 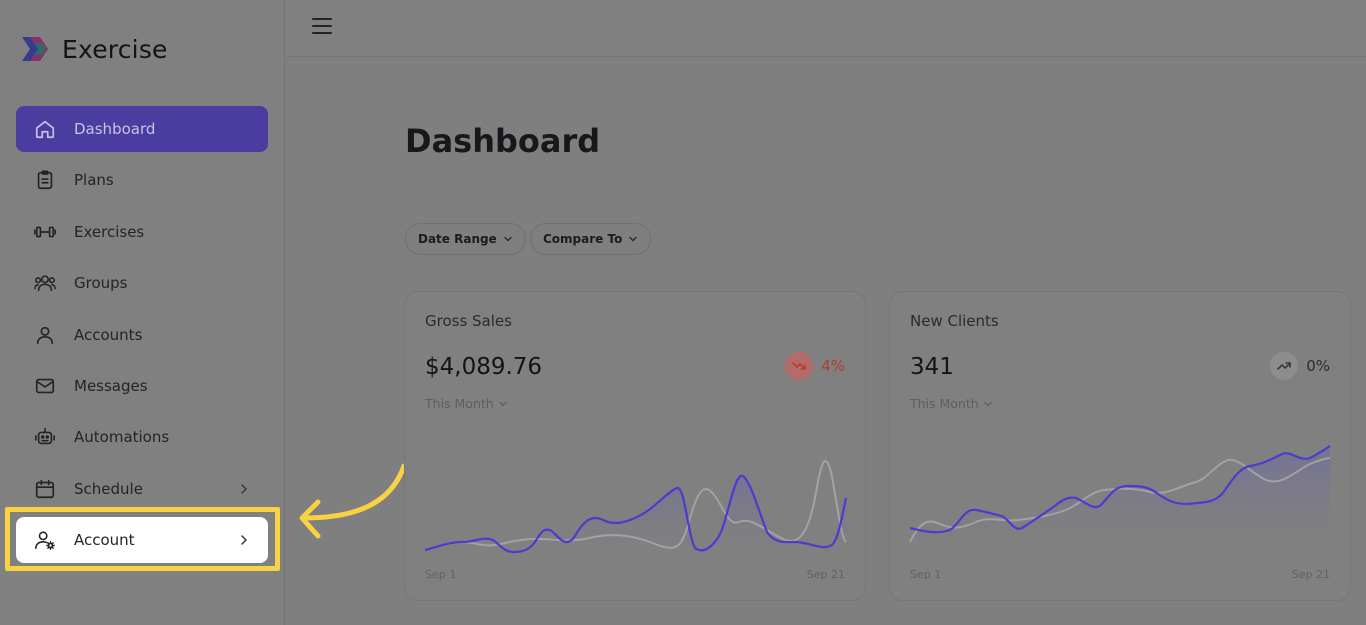 I want to click on pointer-arrow-icon, so click(x=353, y=501).